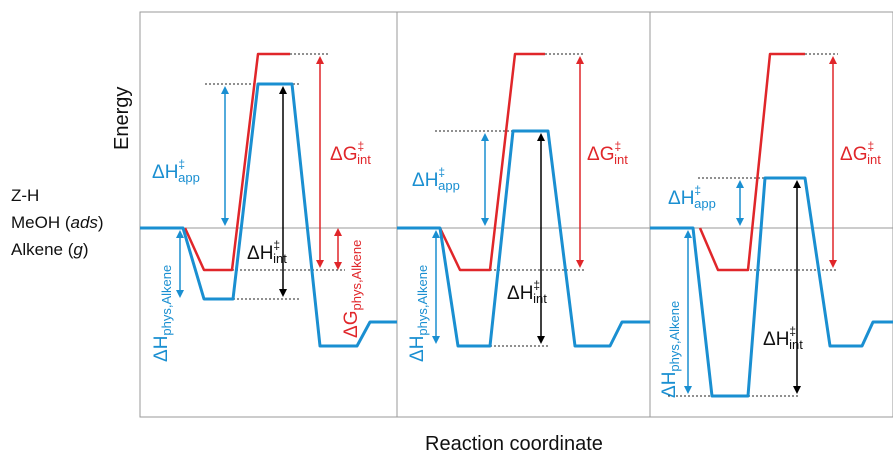 Image resolution: width=893 pixels, height=463 pixels. What do you see at coordinates (42, 249) in the screenshot?
I see `ref-alkene-prefix: Alkene (` at bounding box center [42, 249].